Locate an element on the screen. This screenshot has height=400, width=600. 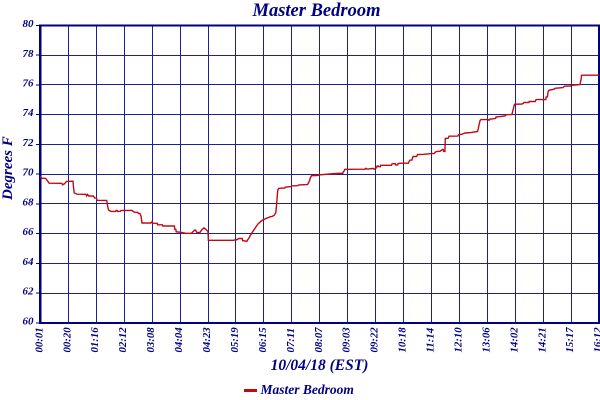
svg-text: 07:11 is located at coordinates (291, 340).